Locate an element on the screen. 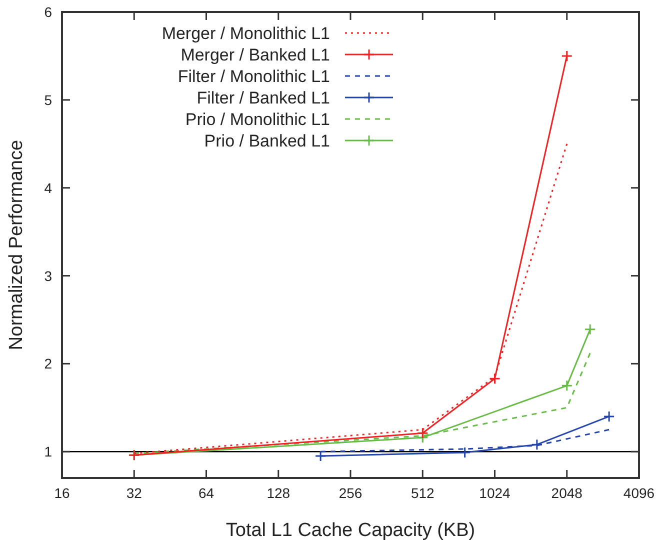  legend-label: Merger / Banked L1 is located at coordinates (255, 55).